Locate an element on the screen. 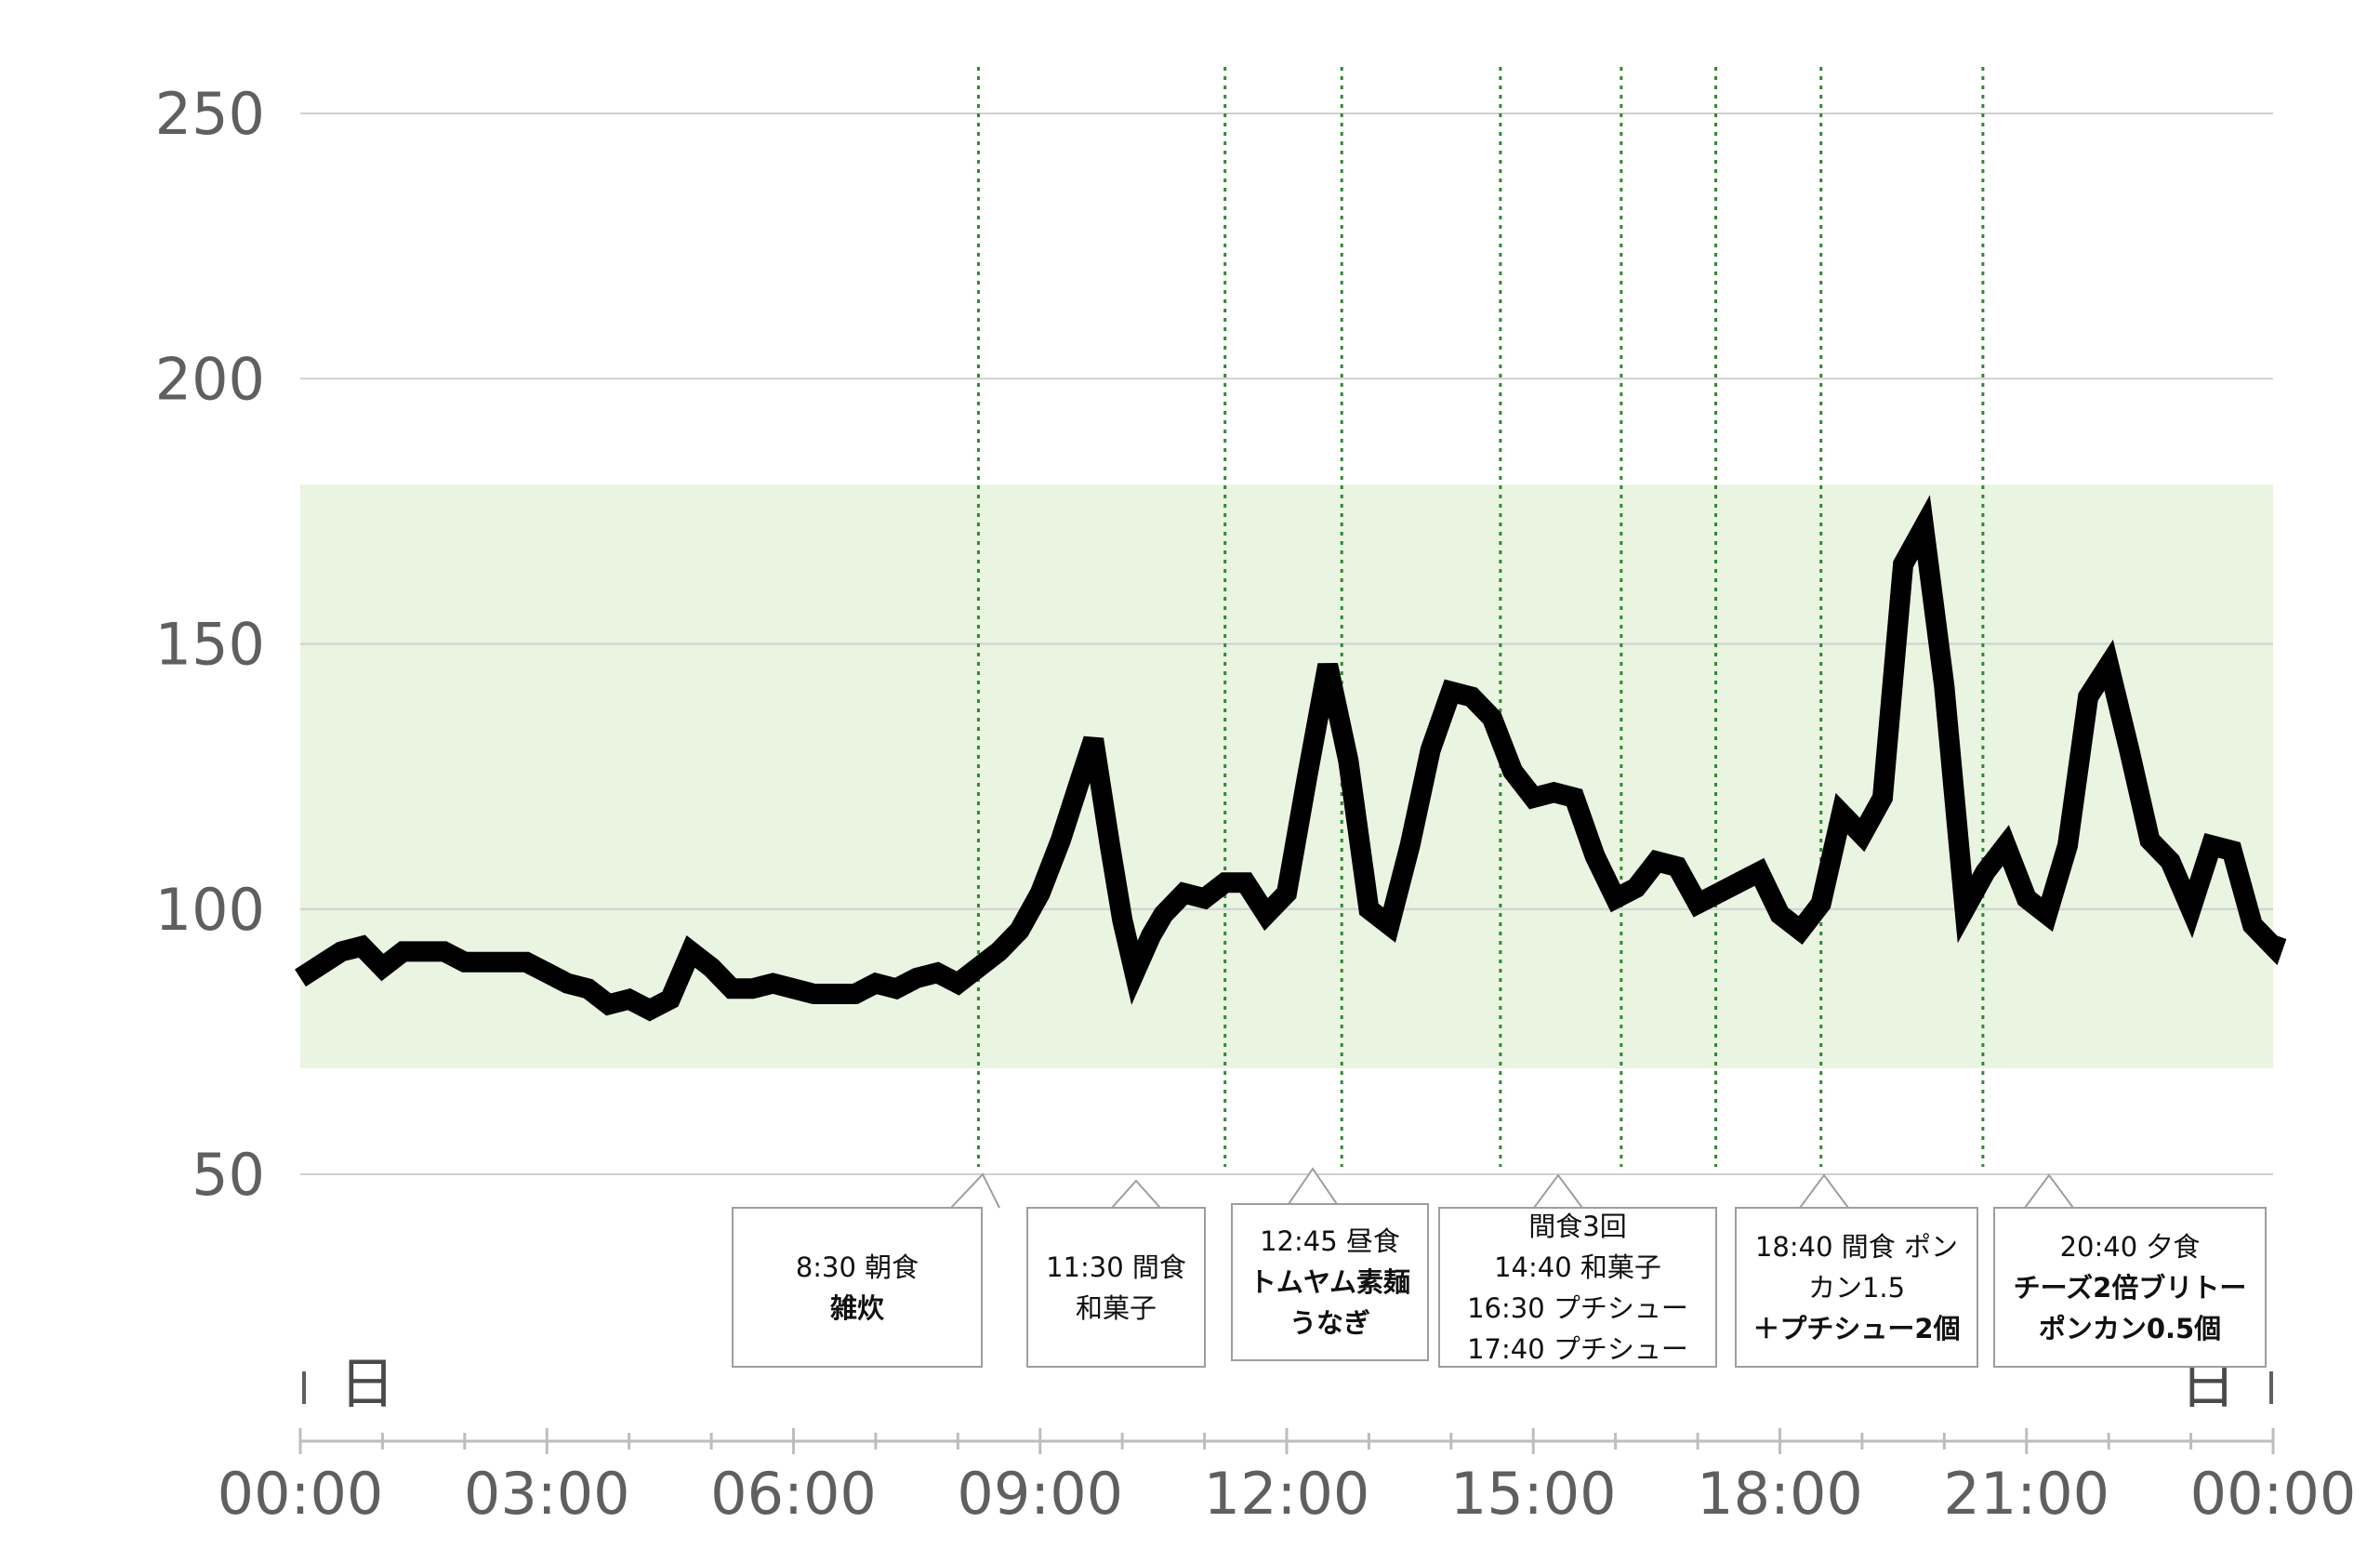  event-callout: 間食3回 14:40 和菓子 16:30 プチシュー 17:40 プチシュー is located at coordinates (1577, 1287).